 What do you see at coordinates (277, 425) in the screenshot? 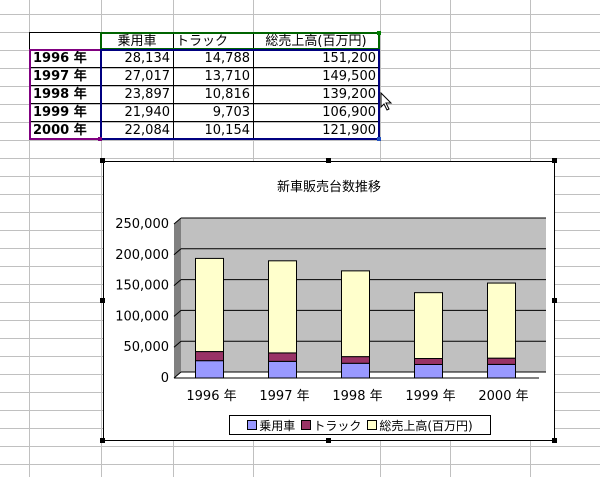
I see `legend-label-cars: 乗用車` at bounding box center [277, 425].